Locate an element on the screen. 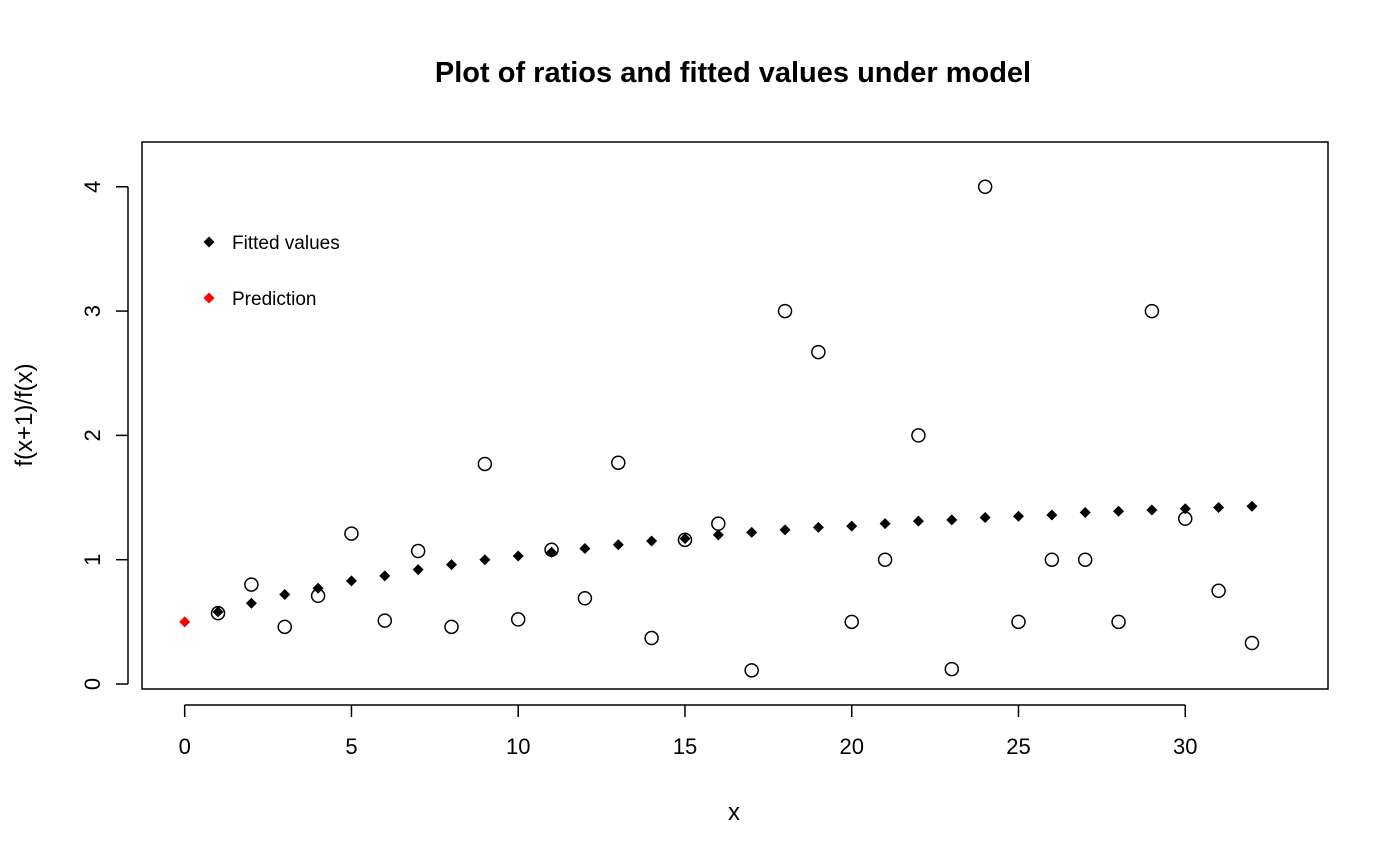 This screenshot has width=1400, height=865. legend-label: Prediction is located at coordinates (274, 299).